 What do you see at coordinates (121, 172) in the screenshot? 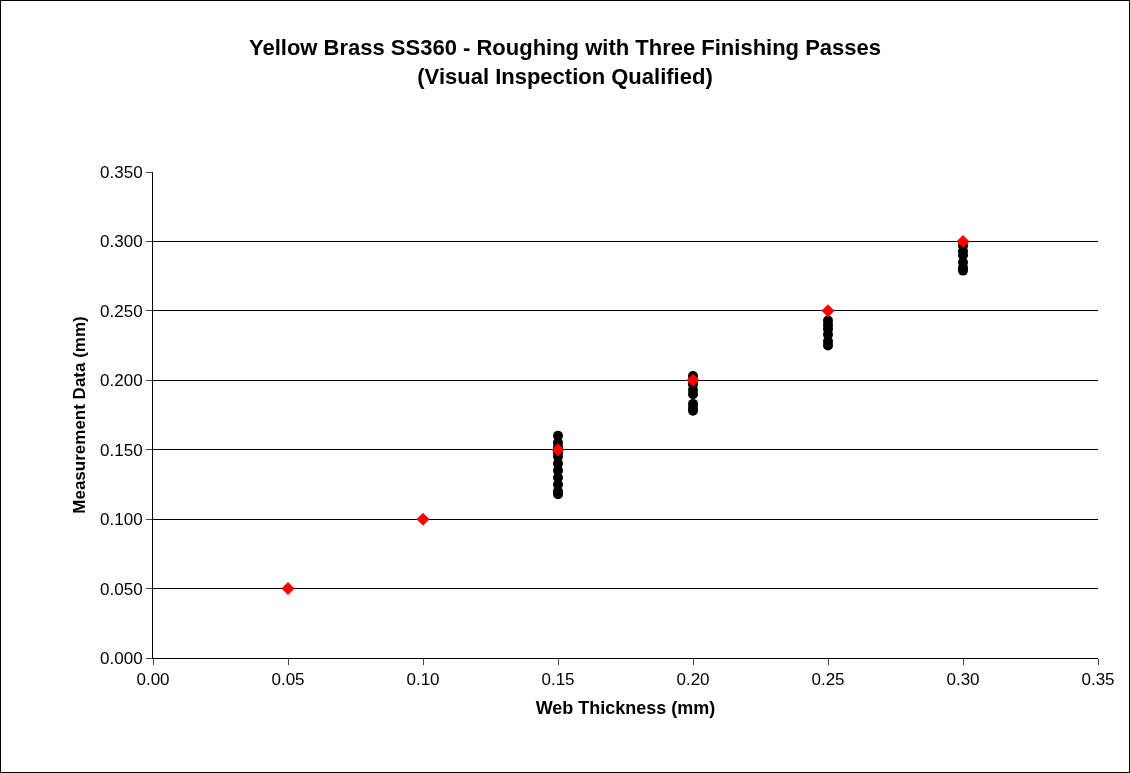
I see `y-tick-label: 0.350` at bounding box center [121, 172].